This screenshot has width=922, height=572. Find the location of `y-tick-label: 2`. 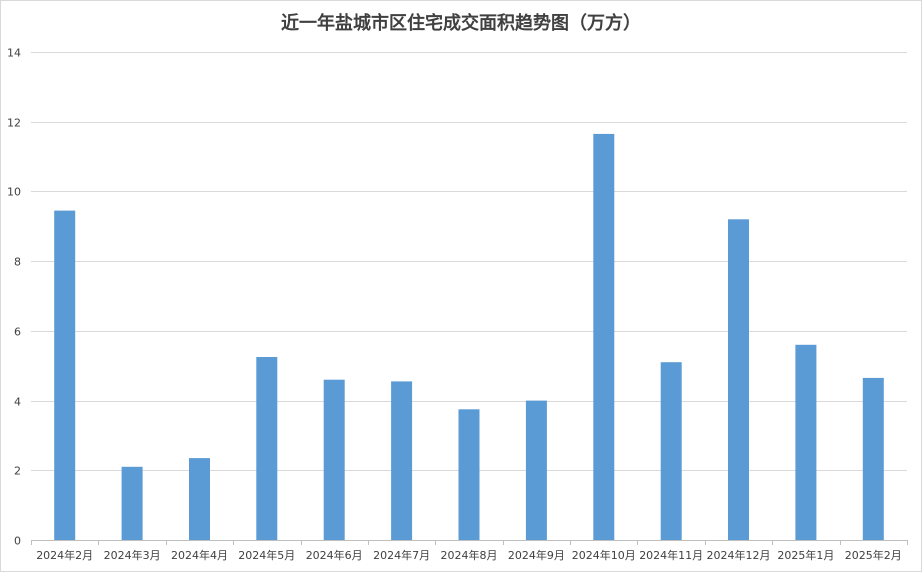

y-tick-label: 2 is located at coordinates (17, 471).